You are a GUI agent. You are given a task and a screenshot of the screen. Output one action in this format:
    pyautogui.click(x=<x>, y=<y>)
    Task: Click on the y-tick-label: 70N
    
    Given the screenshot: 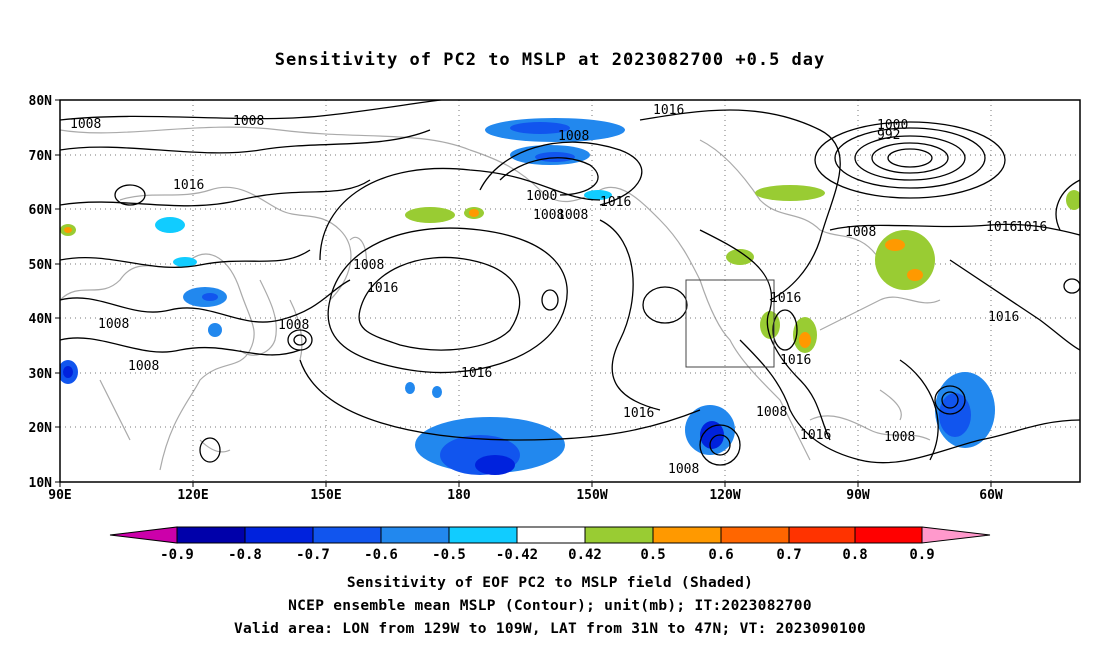 What is the action you would take?
    pyautogui.click(x=41, y=156)
    